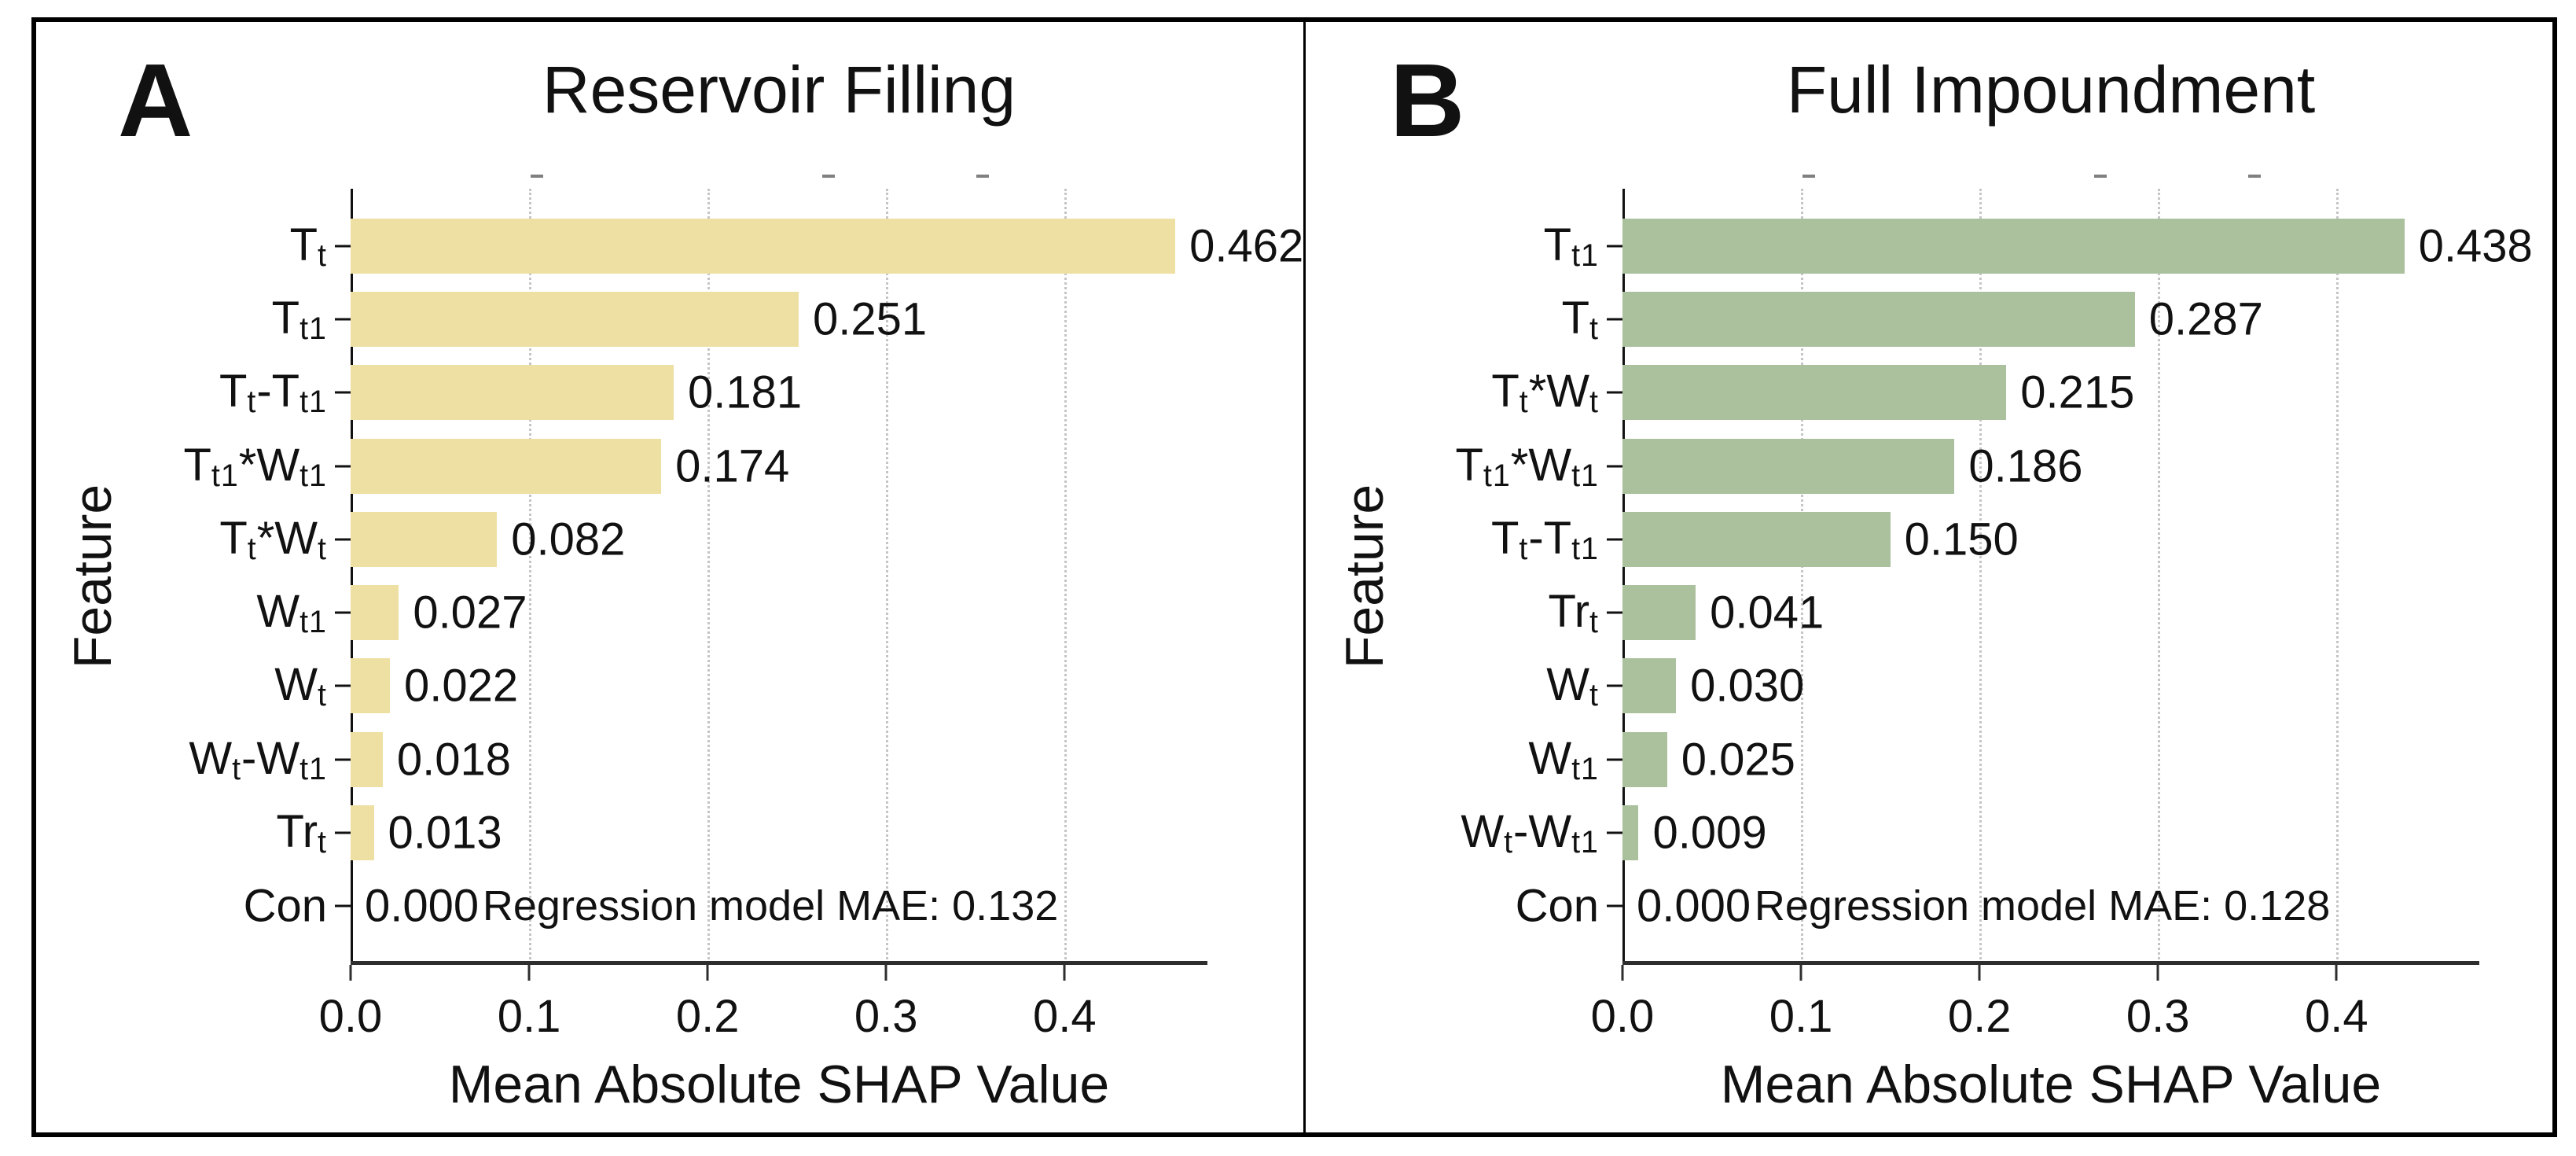 The width and height of the screenshot is (2576, 1156). I want to click on x-tick-label: 0.0, so click(1622, 1016).